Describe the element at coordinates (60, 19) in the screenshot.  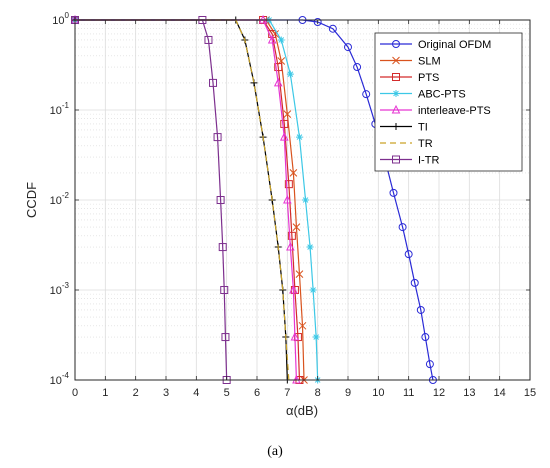
I see `y-tick-label: 10⁰` at that location.